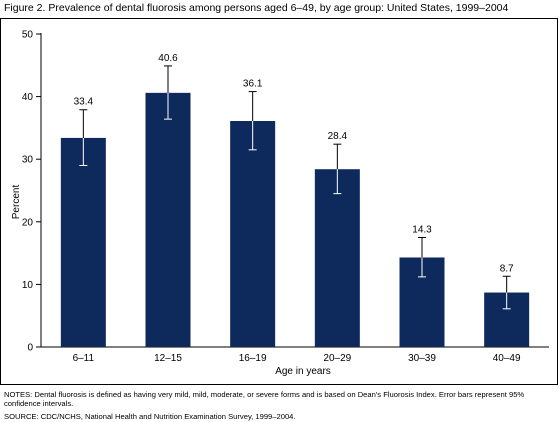 The image size is (560, 422). I want to click on value-label: 33.4, so click(84, 102).